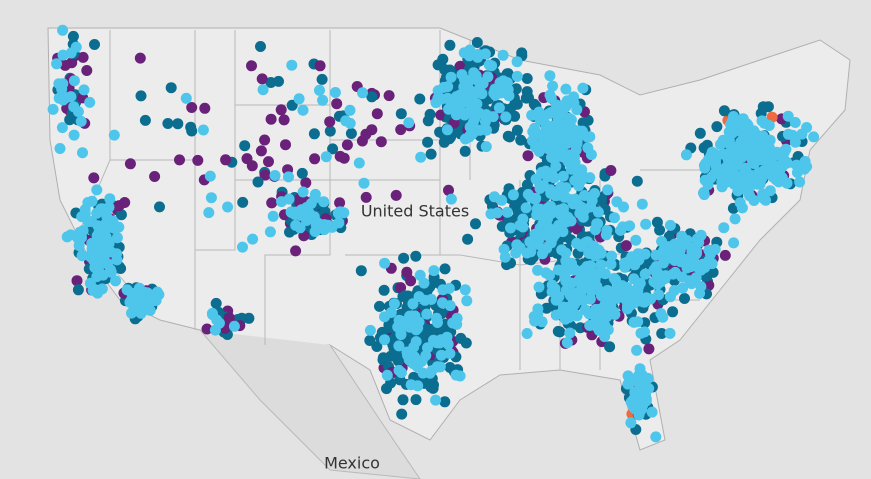 The width and height of the screenshot is (871, 479). I want to click on country-label: United States, so click(415, 211).